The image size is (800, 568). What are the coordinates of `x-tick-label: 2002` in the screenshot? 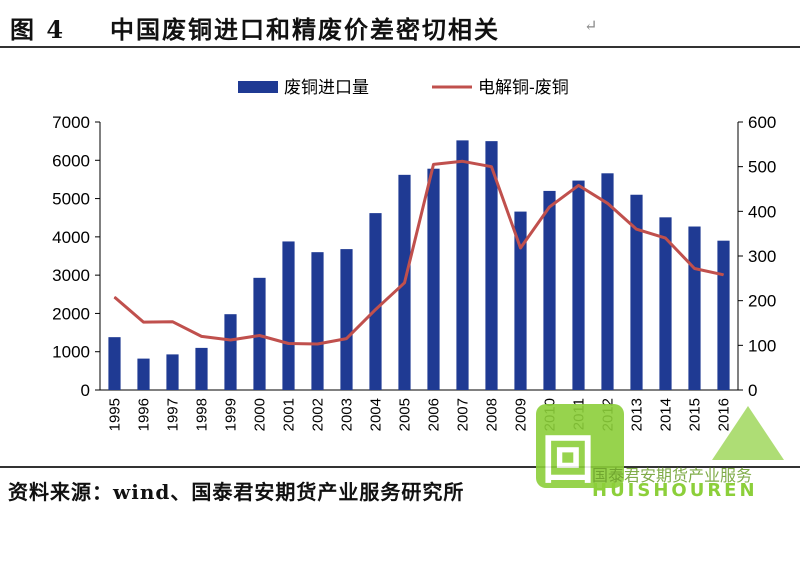 It's located at (318, 414).